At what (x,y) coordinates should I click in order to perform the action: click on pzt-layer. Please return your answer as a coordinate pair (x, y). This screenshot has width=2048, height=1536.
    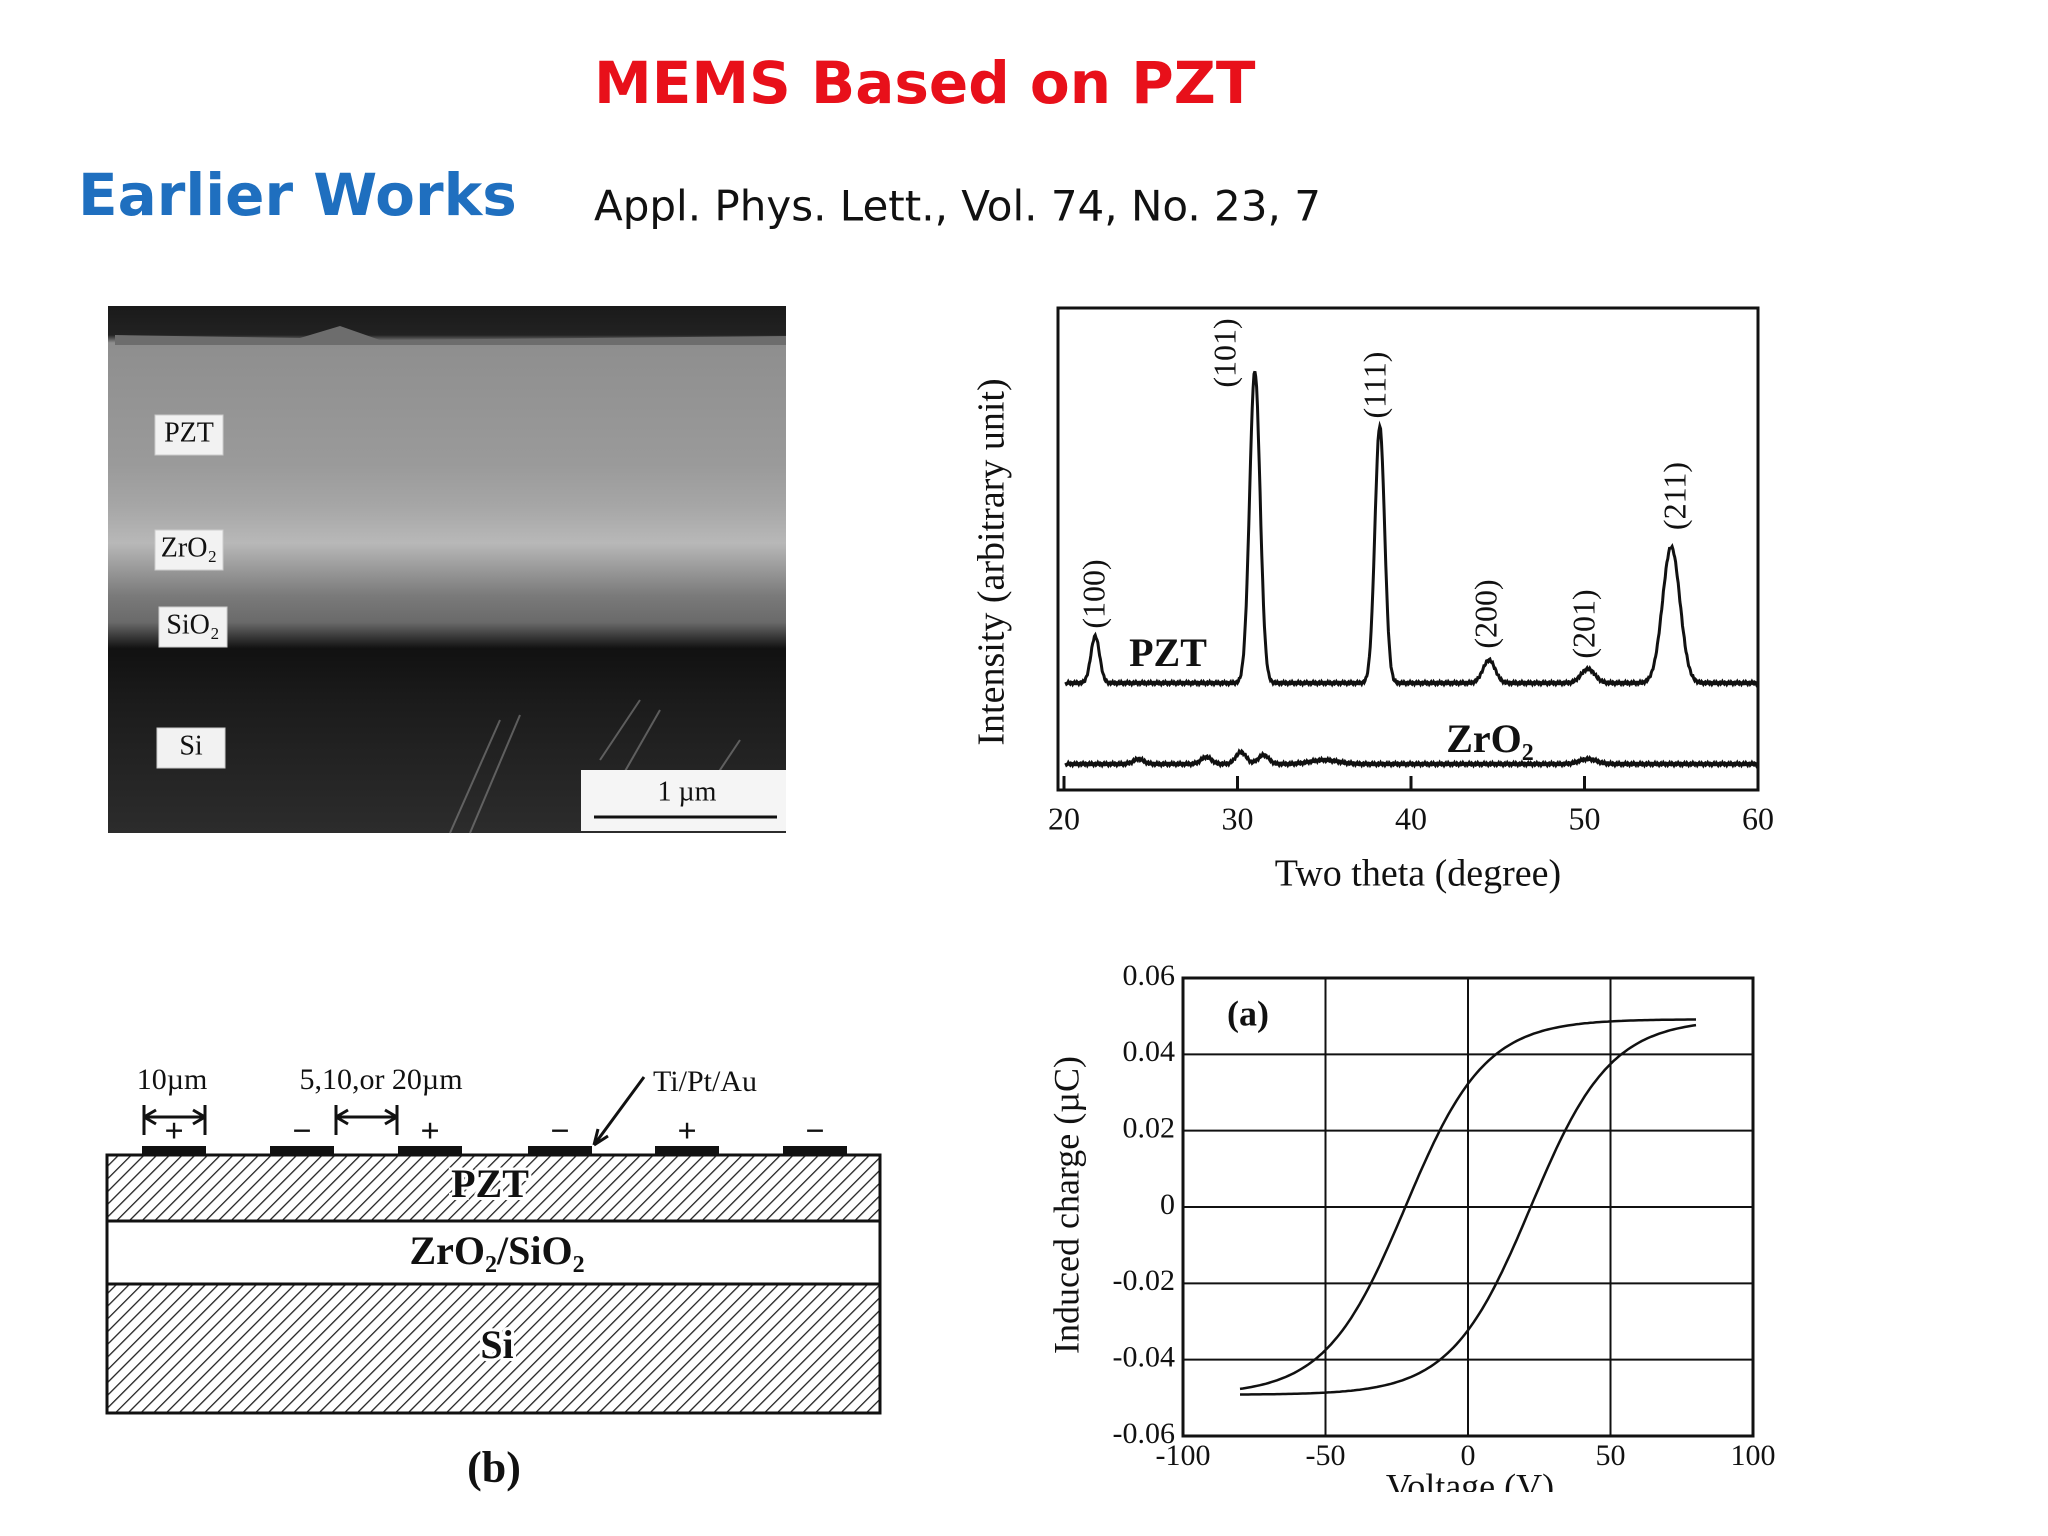
    Looking at the image, I should click on (493, 1188).